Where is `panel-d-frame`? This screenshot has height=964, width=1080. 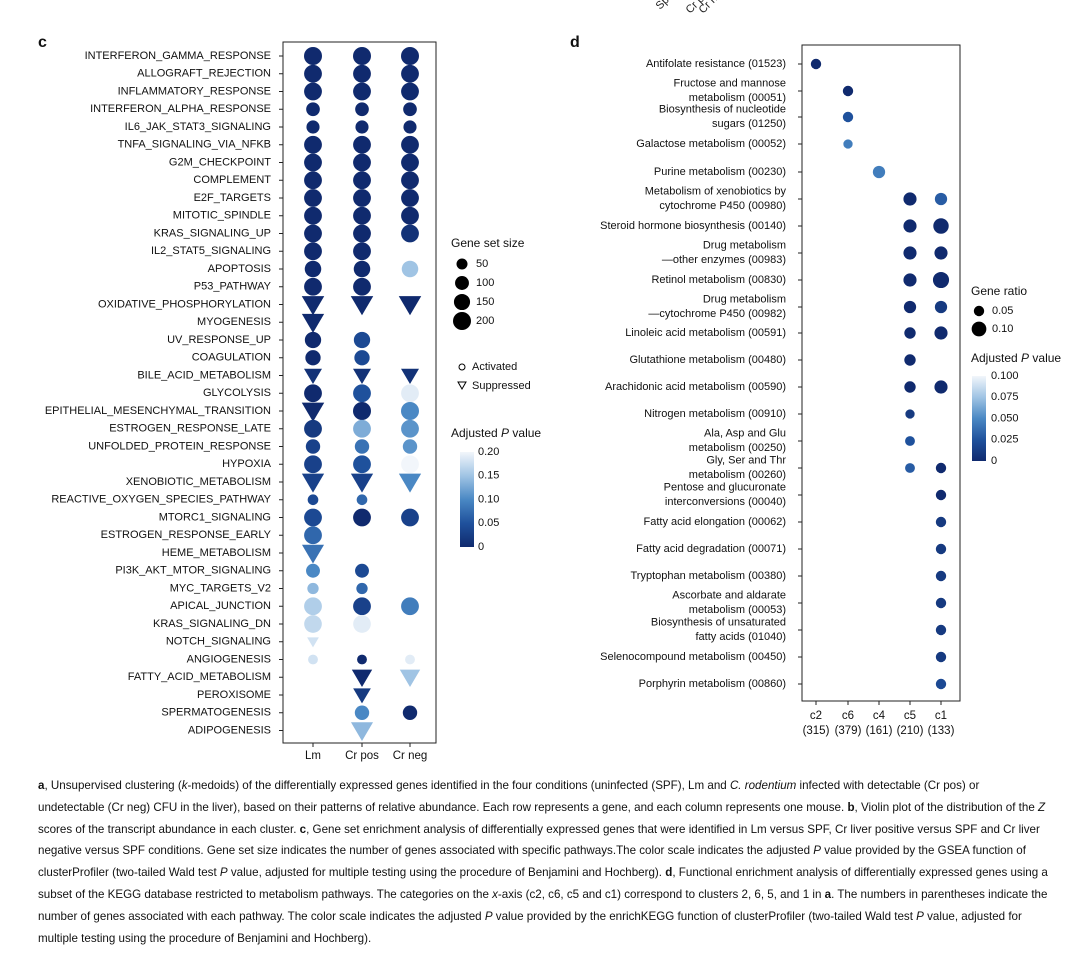
panel-d-frame is located at coordinates (881, 373).